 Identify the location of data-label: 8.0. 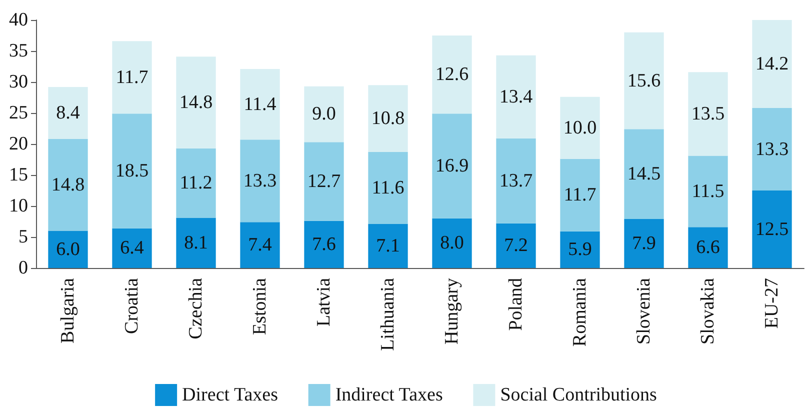
(452, 243).